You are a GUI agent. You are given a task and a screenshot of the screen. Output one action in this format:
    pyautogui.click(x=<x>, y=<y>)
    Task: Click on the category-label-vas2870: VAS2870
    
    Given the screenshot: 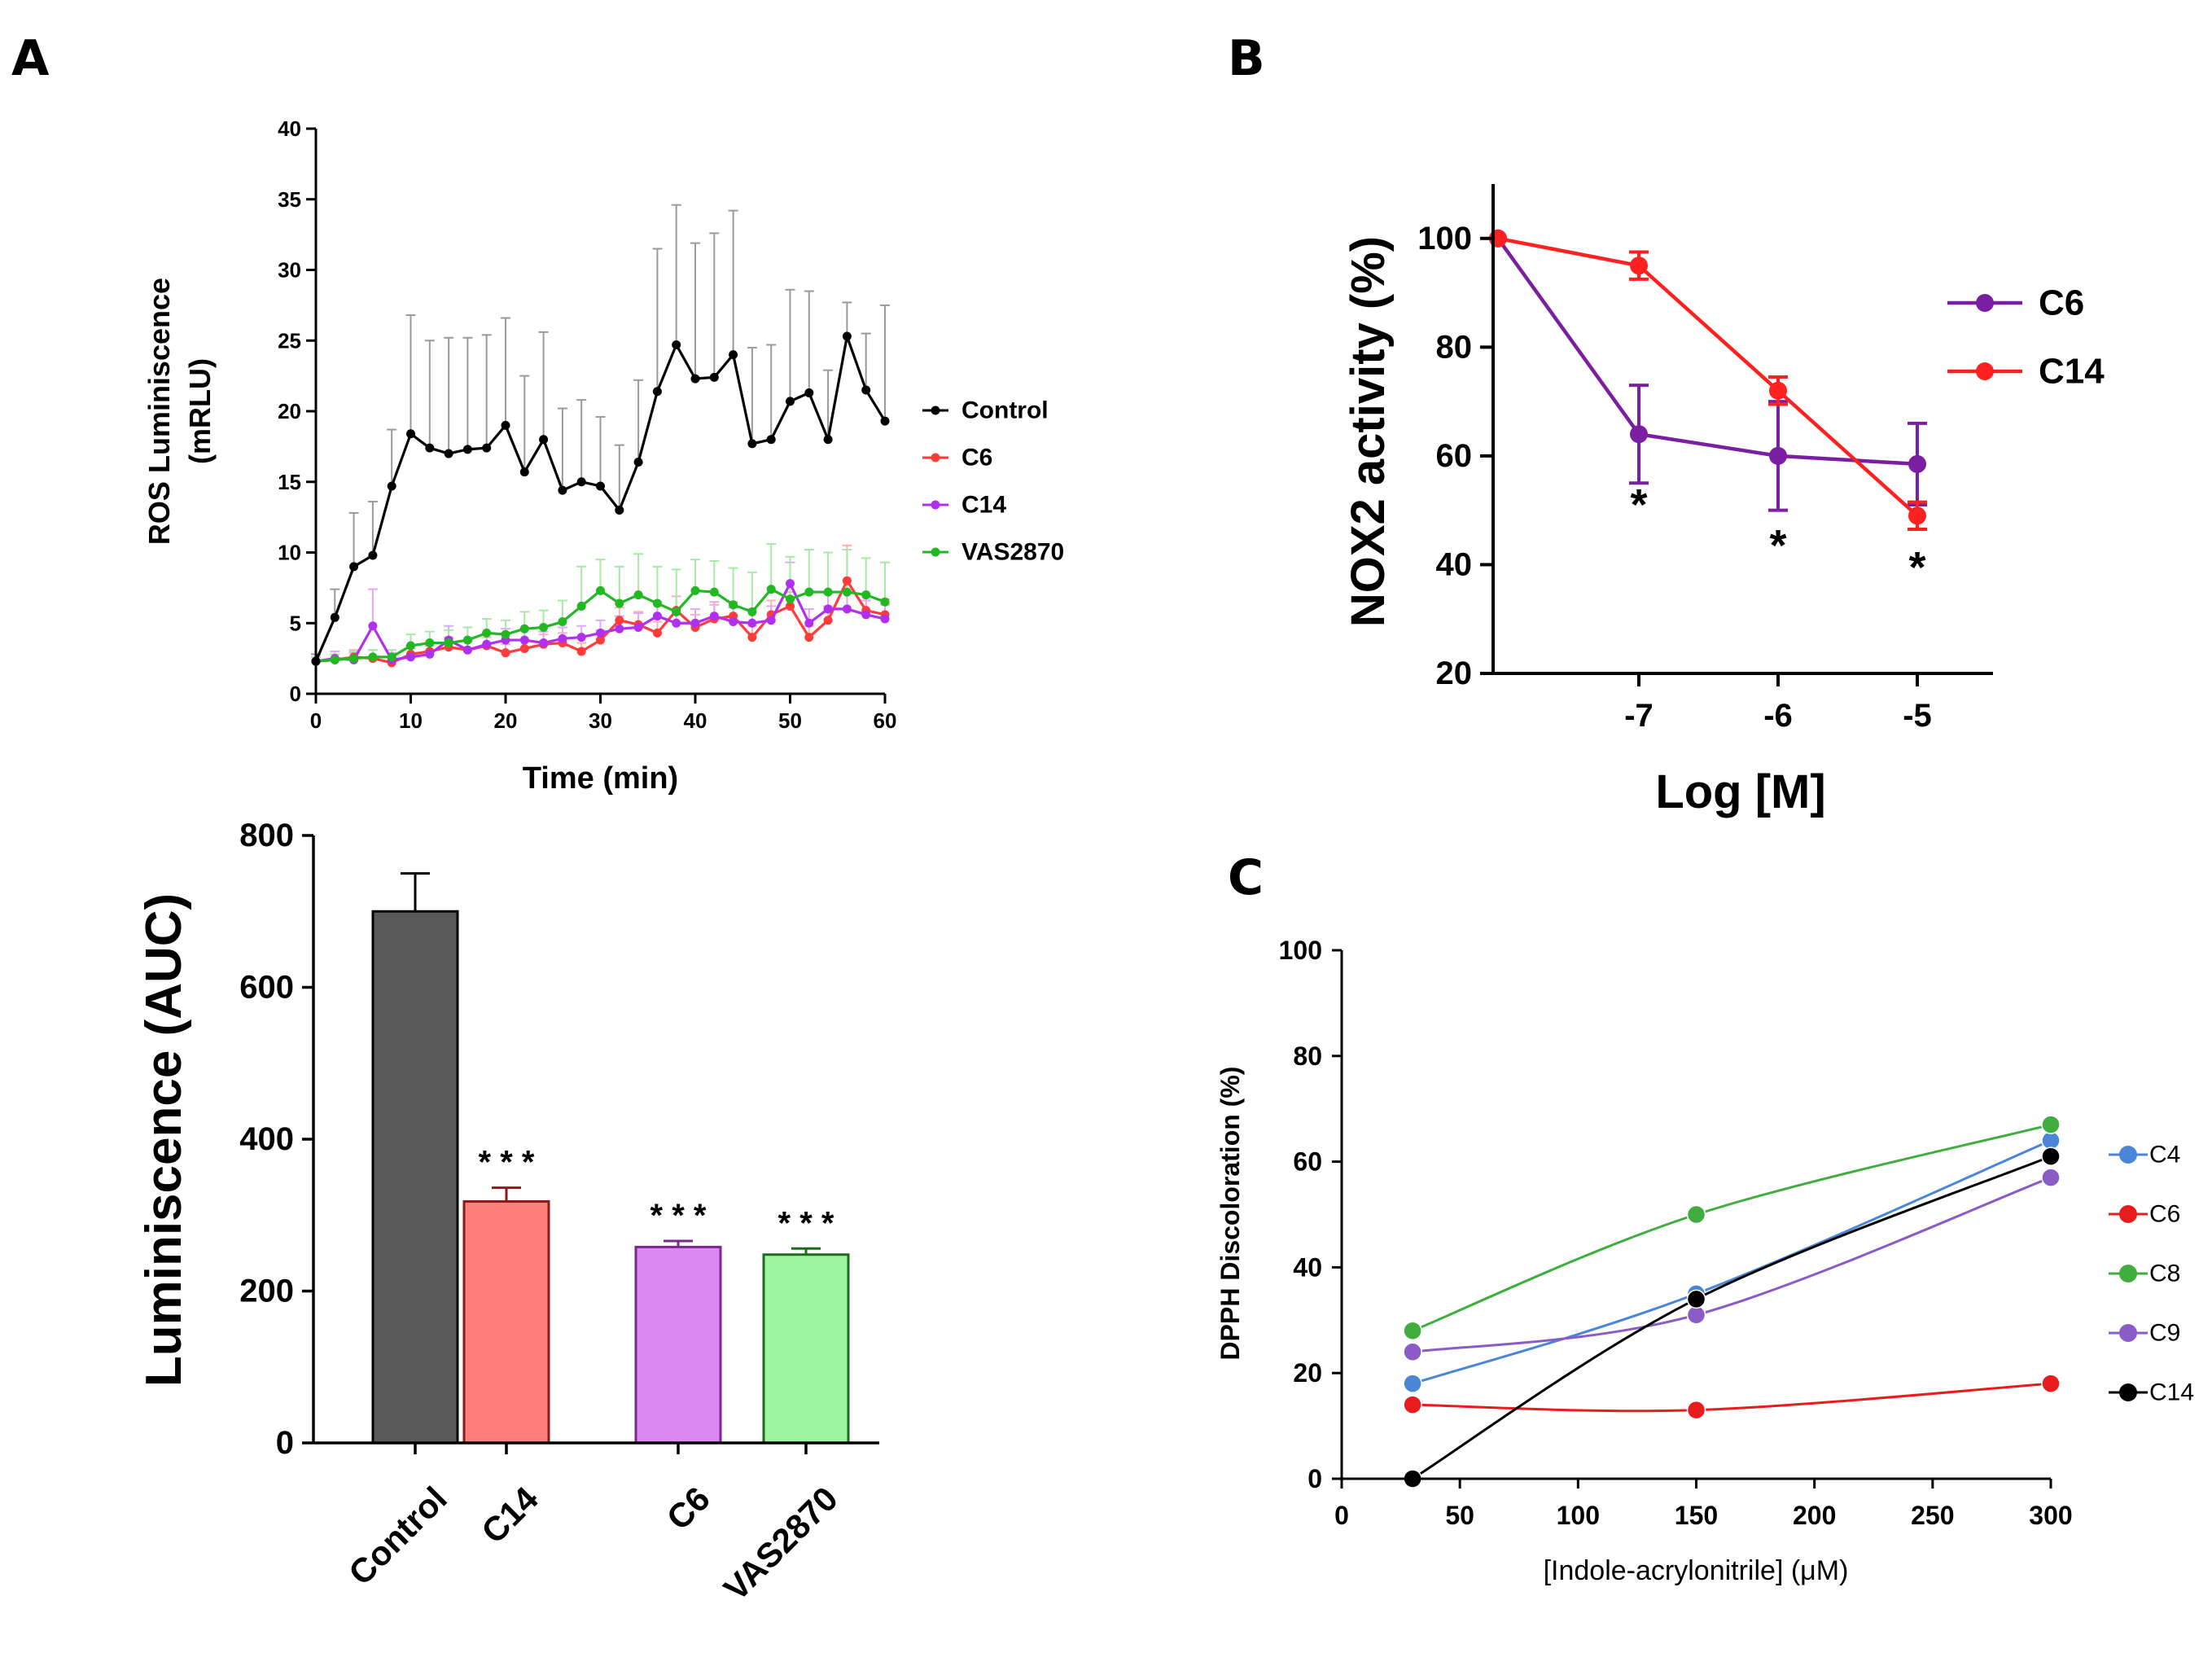 What is the action you would take?
    pyautogui.click(x=780, y=1544)
    